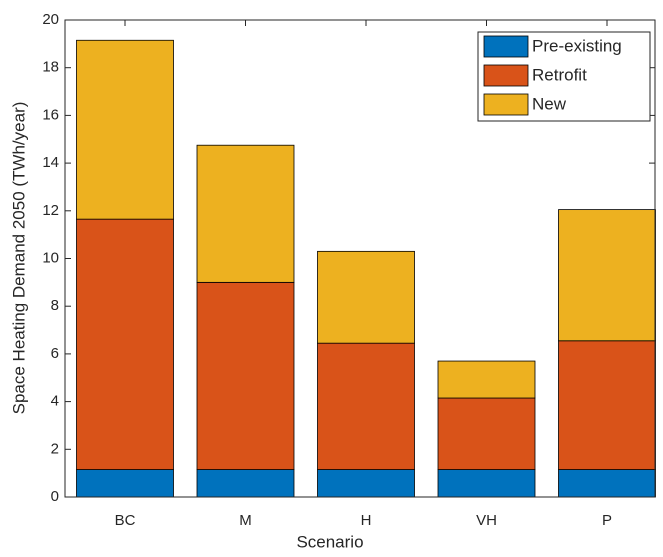  What do you see at coordinates (549, 103) in the screenshot?
I see `legend-label: New` at bounding box center [549, 103].